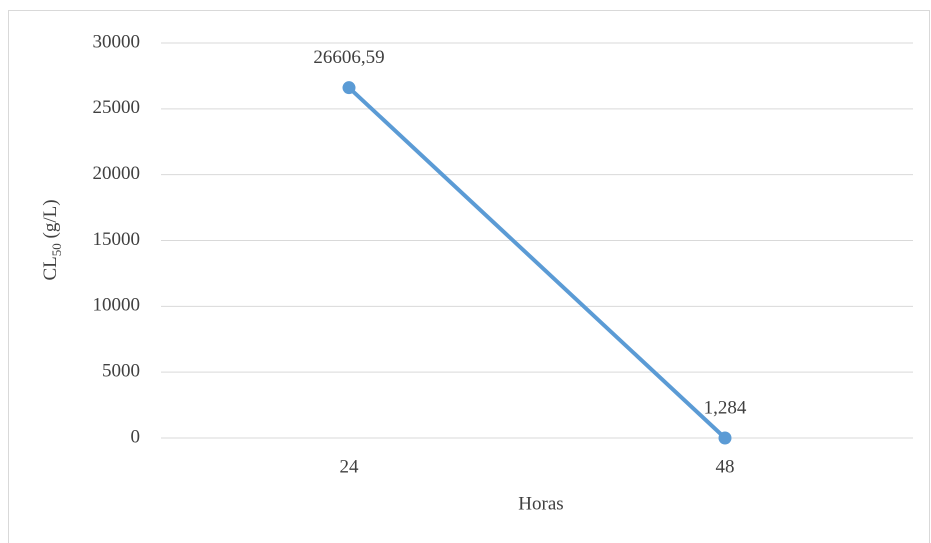 This screenshot has height=543, width=931. What do you see at coordinates (348, 57) in the screenshot?
I see `data-label: 26606,59` at bounding box center [348, 57].